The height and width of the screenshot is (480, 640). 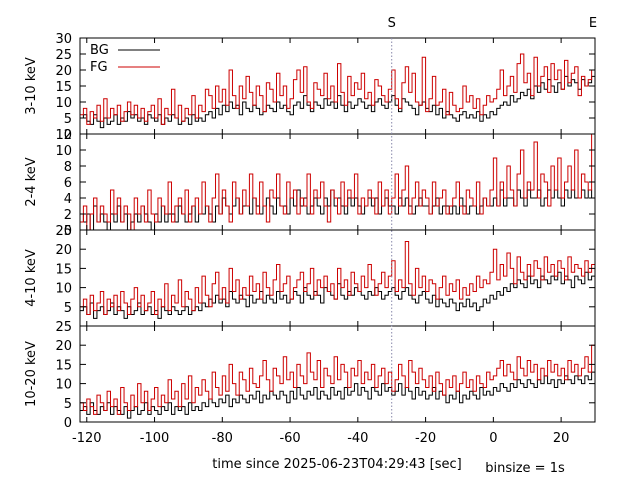 What do you see at coordinates (525, 468) in the screenshot?
I see `binsize-label: binsize = 1s` at bounding box center [525, 468].